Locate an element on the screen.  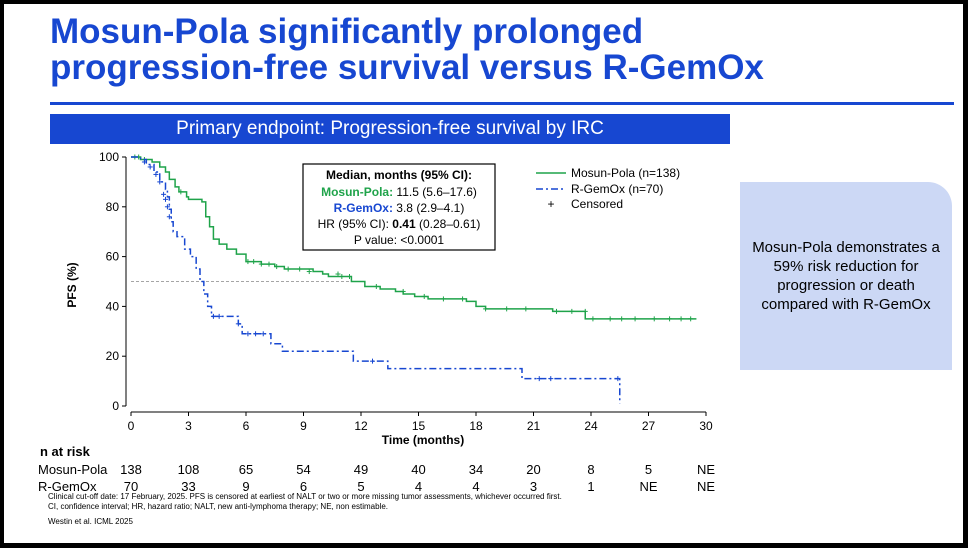
stats-rgemox-value: 3.8 (2.9–4.1) is located at coordinates (428, 208).